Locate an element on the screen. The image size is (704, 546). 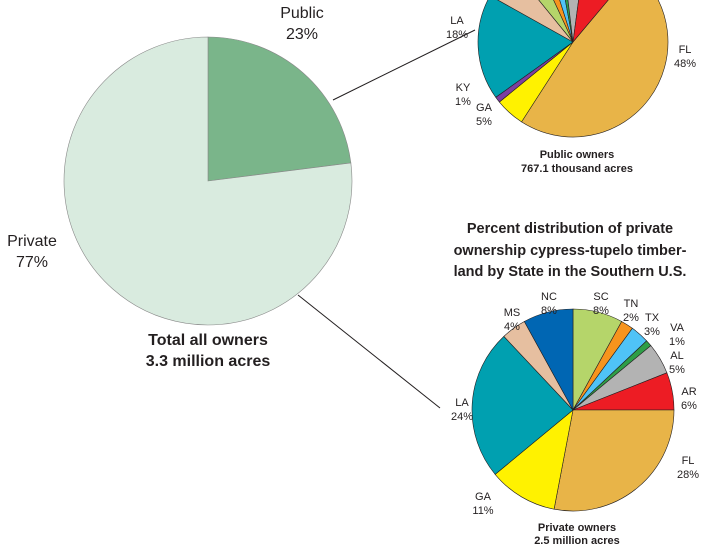
slice-label: MS is located at coordinates (512, 313).